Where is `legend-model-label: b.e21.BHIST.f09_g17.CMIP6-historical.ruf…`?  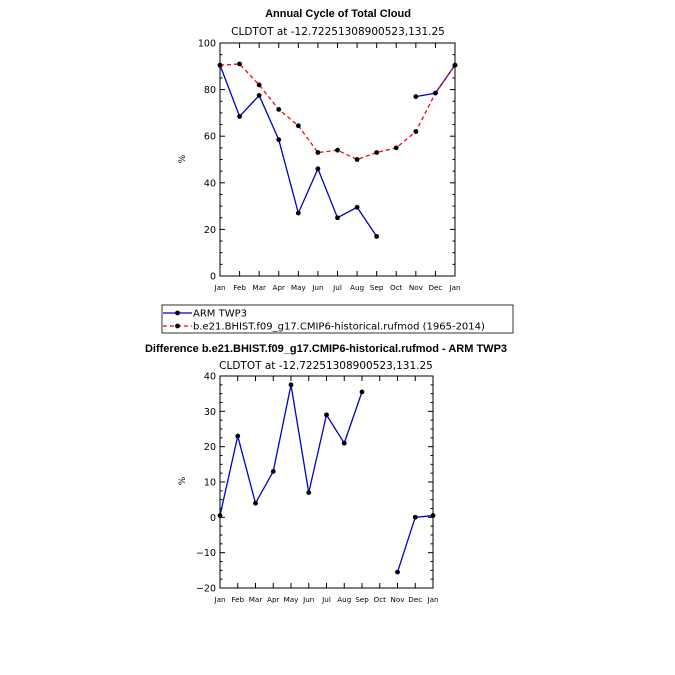
legend-model-label: b.e21.BHIST.f09_g17.CMIP6-historical.ruf… is located at coordinates (339, 327).